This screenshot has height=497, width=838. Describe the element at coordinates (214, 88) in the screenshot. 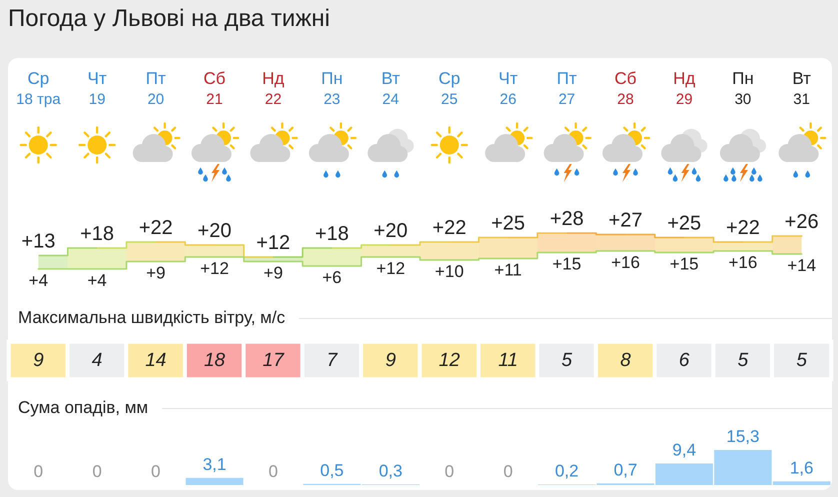

I see `x-tick-label: Сб 21` at that location.